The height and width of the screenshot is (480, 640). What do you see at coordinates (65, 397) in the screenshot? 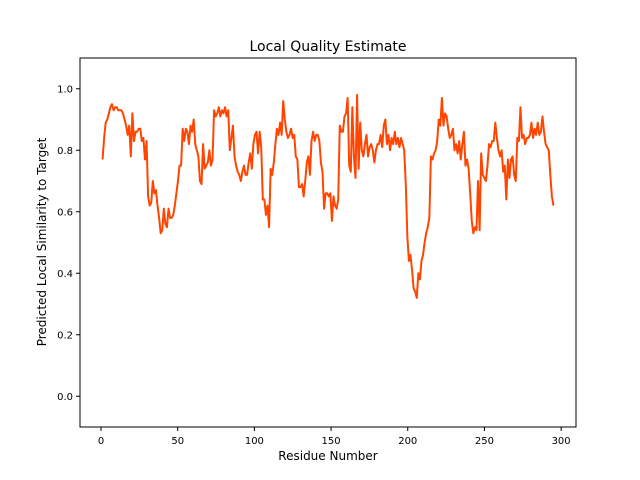
I see `y-tick-label: 0.0` at bounding box center [65, 397].